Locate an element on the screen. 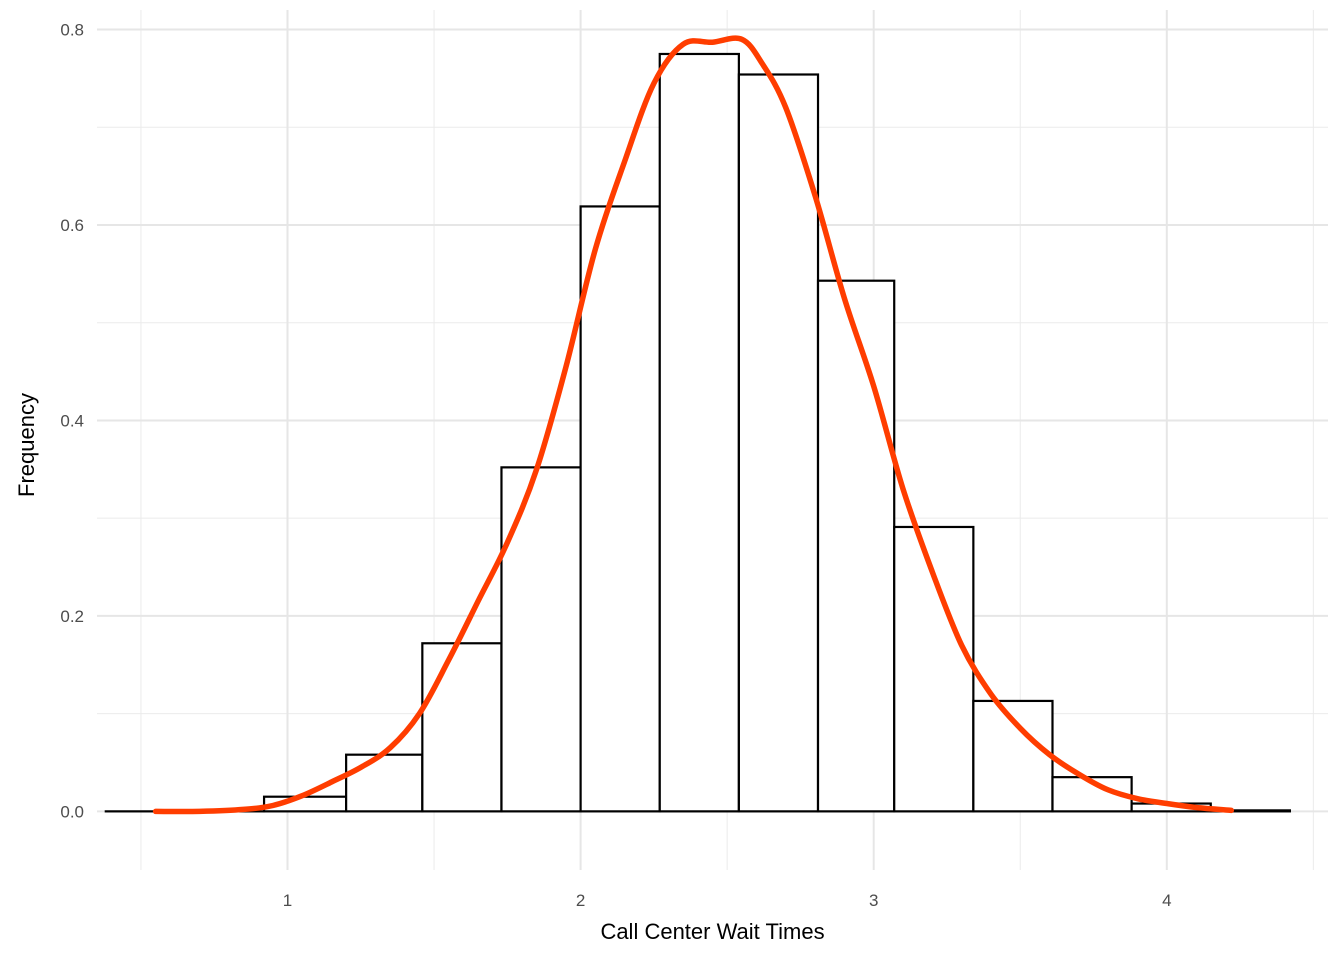  y-tick-label: 0.4 is located at coordinates (72, 420).